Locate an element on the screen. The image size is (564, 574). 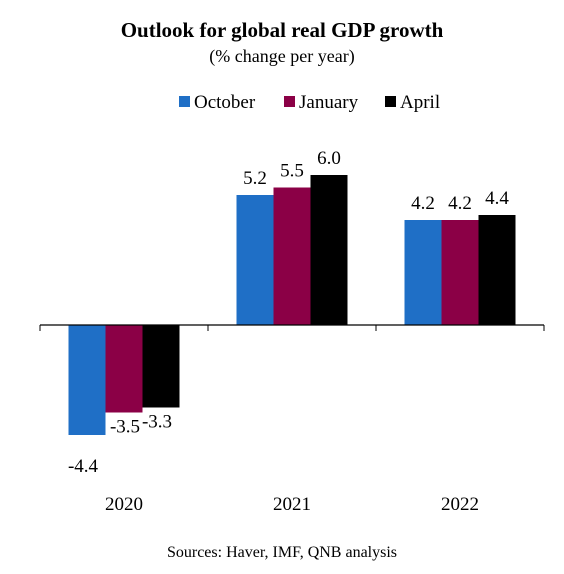
x-tick-label-2020: 2020 is located at coordinates (124, 504).